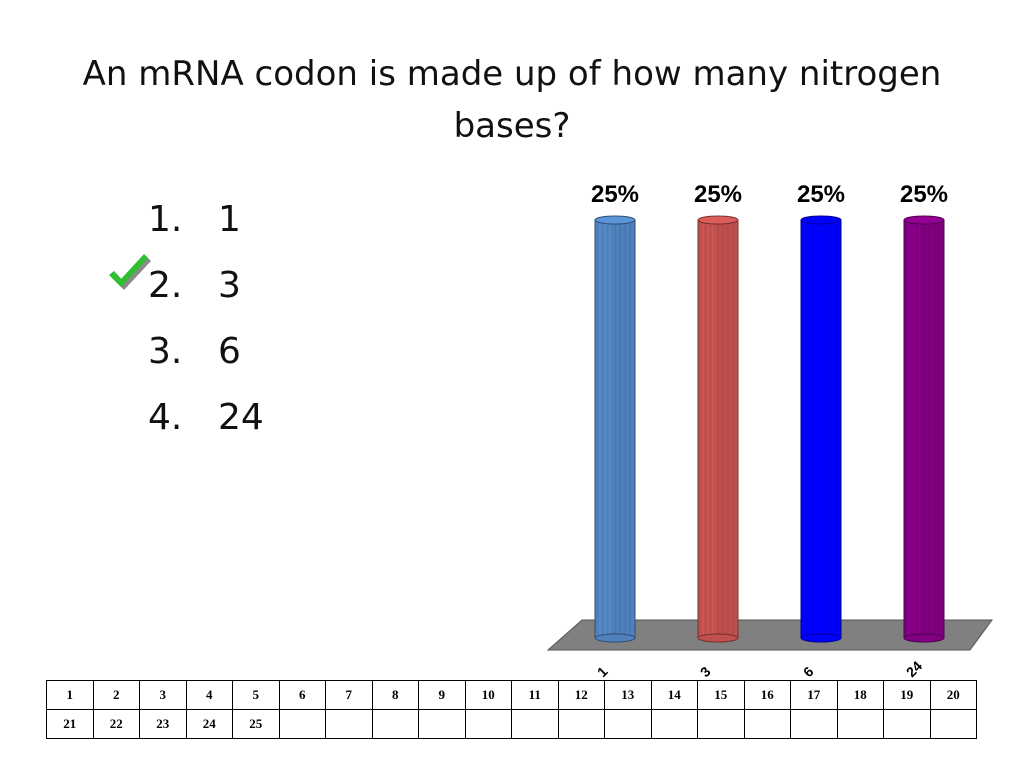  Describe the element at coordinates (953, 695) in the screenshot. I see `grid-cell: 20` at that location.